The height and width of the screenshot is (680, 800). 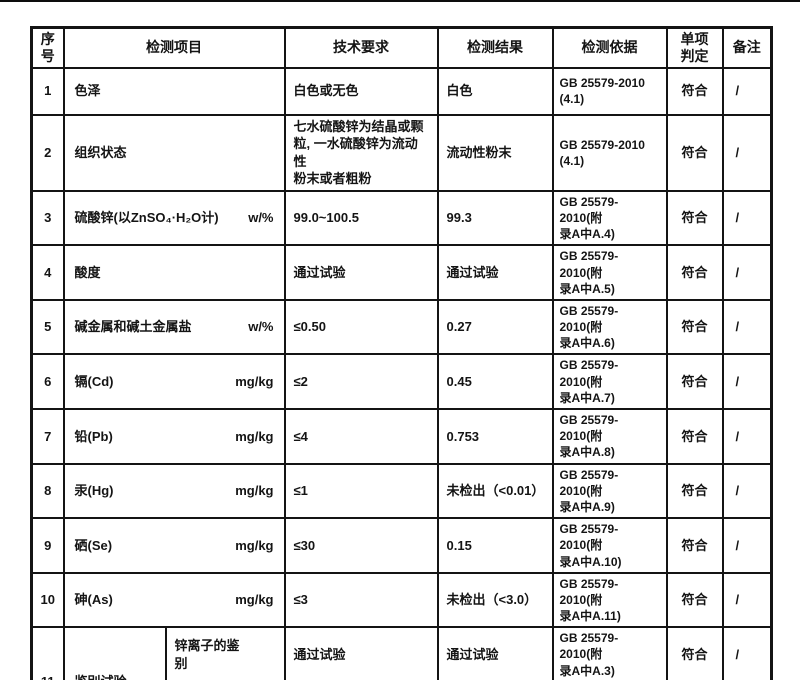 I want to click on item-label: 砷(As), so click(x=93, y=600).